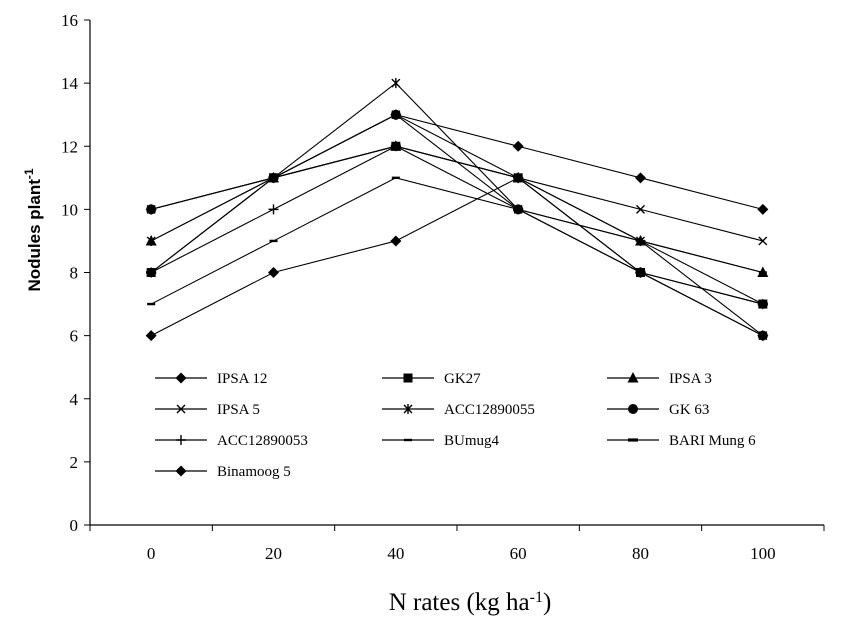 The width and height of the screenshot is (845, 621). Describe the element at coordinates (489, 410) in the screenshot. I see `legend-label: ACC12890055` at that location.